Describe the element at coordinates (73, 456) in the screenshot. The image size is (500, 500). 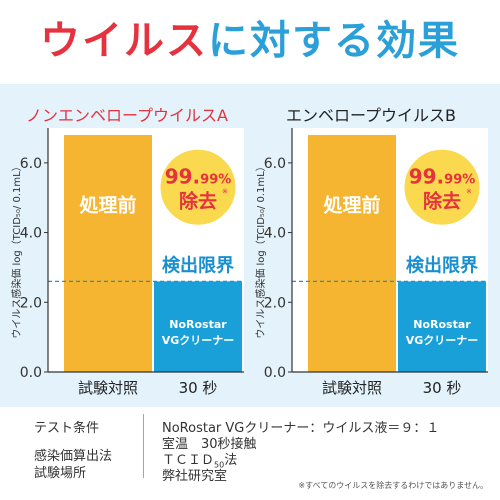
I see `condition-label-method: 感染価算出法` at that location.